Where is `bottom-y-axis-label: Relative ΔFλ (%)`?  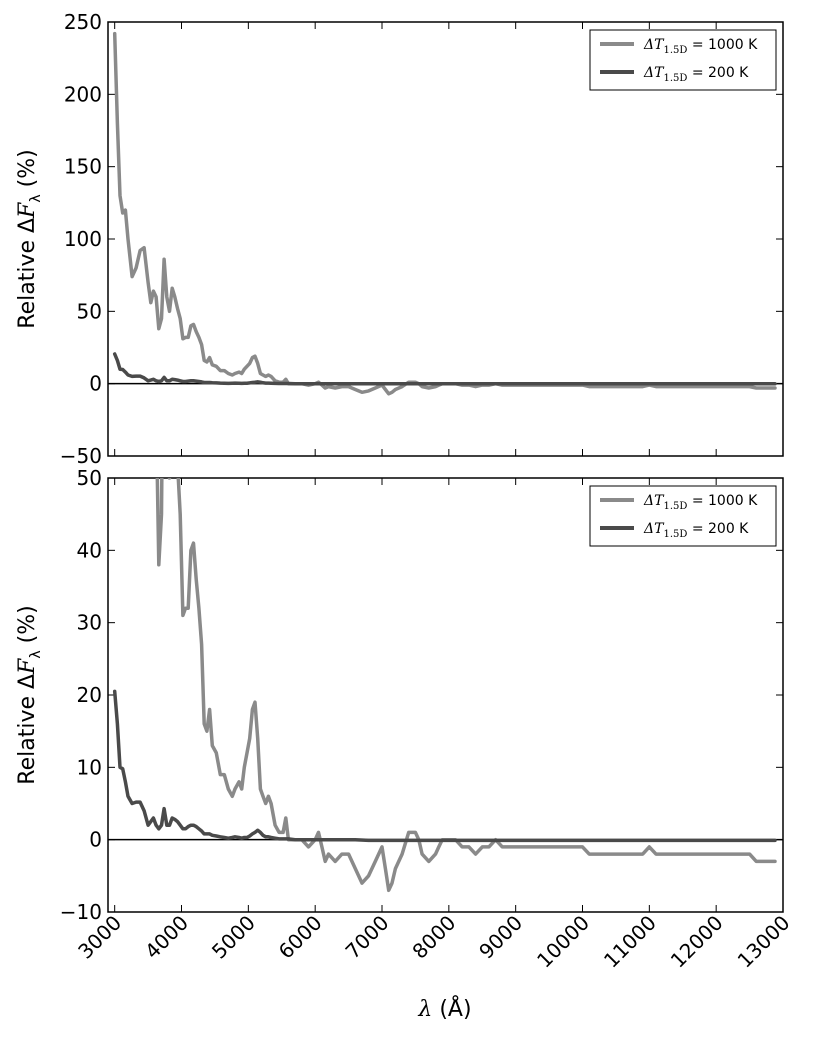 bottom-y-axis-label: Relative ΔFλ (%) is located at coordinates (29, 694).